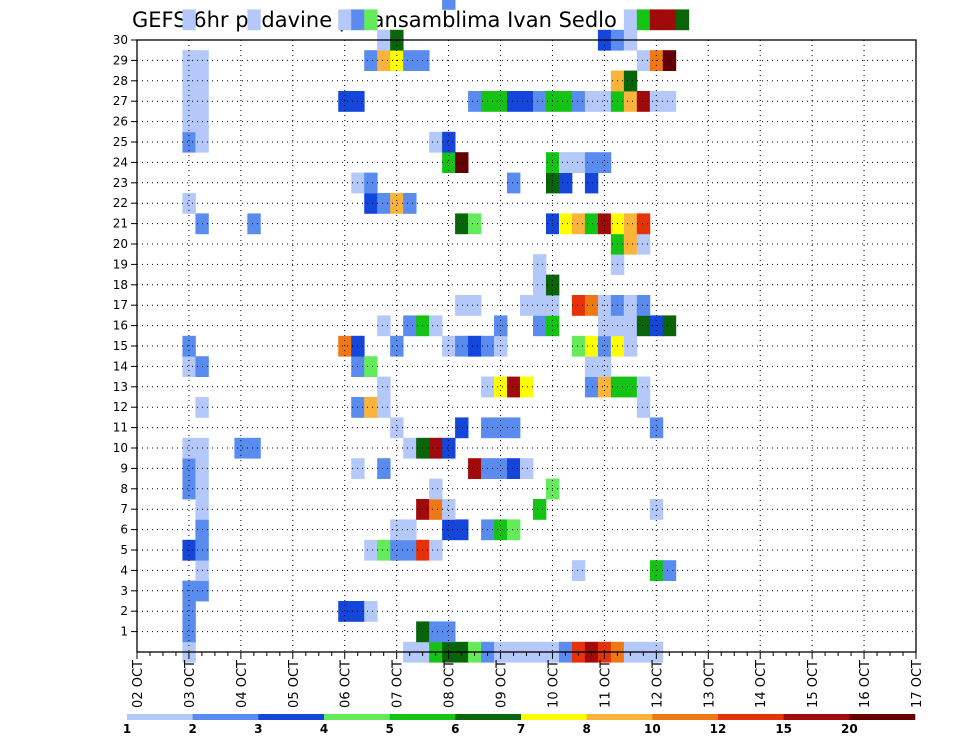 The image size is (960, 742). I want to click on y-tick-label: 14, so click(120, 366).